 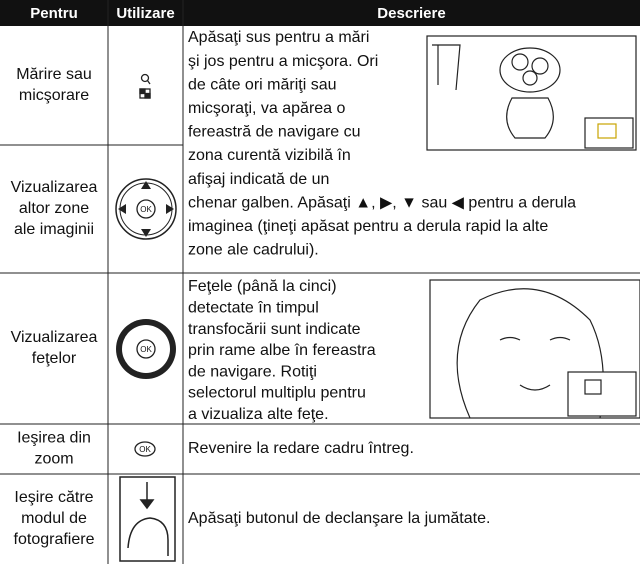 I want to click on descriere-text: micşoraţi, va apărea o, so click(x=267, y=108).